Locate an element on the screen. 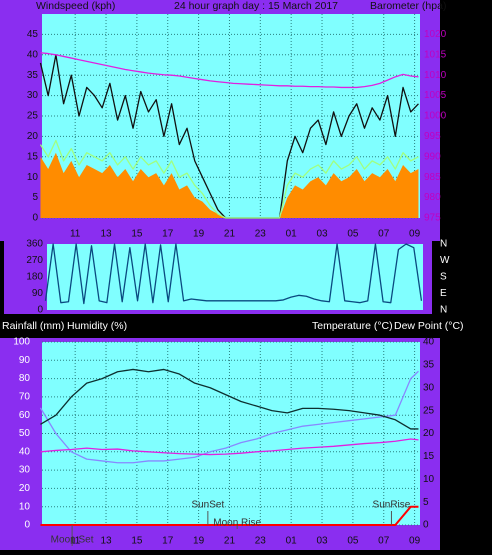 The image size is (492, 555). y2-tick-label: 1005 is located at coordinates (435, 95).